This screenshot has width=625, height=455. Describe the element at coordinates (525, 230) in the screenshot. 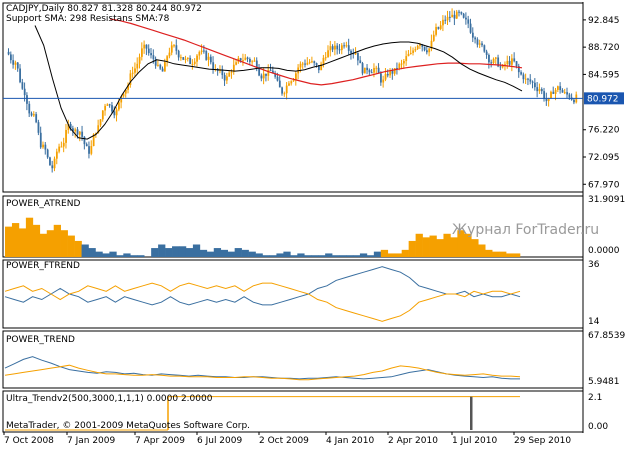

I see `watermark-text: Журнал ForTrader.ru` at that location.